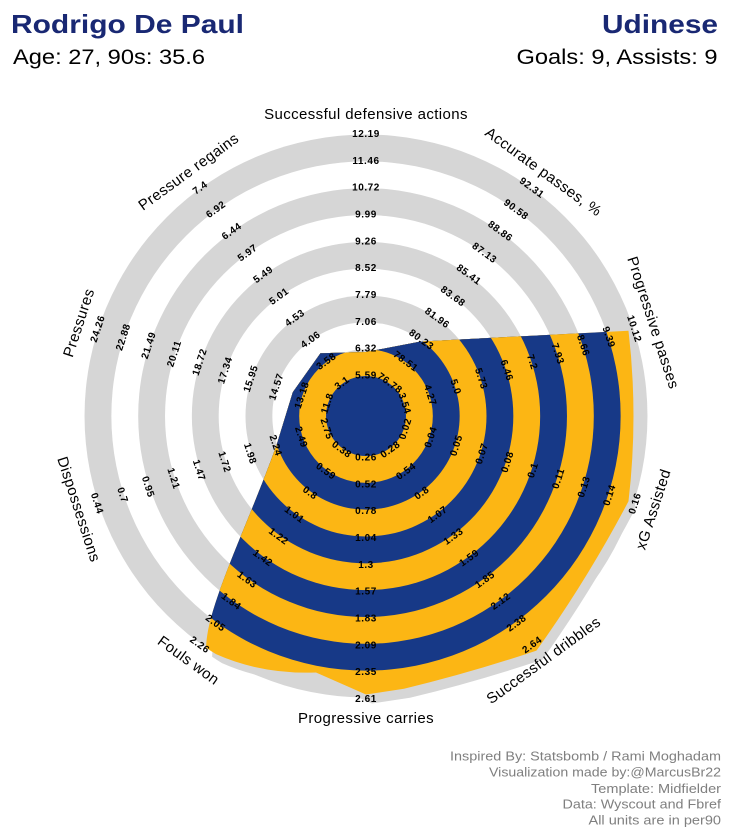 The height and width of the screenshot is (838, 730). What do you see at coordinates (366, 619) in the screenshot?
I see `svg-text: 1.83` at bounding box center [366, 619].